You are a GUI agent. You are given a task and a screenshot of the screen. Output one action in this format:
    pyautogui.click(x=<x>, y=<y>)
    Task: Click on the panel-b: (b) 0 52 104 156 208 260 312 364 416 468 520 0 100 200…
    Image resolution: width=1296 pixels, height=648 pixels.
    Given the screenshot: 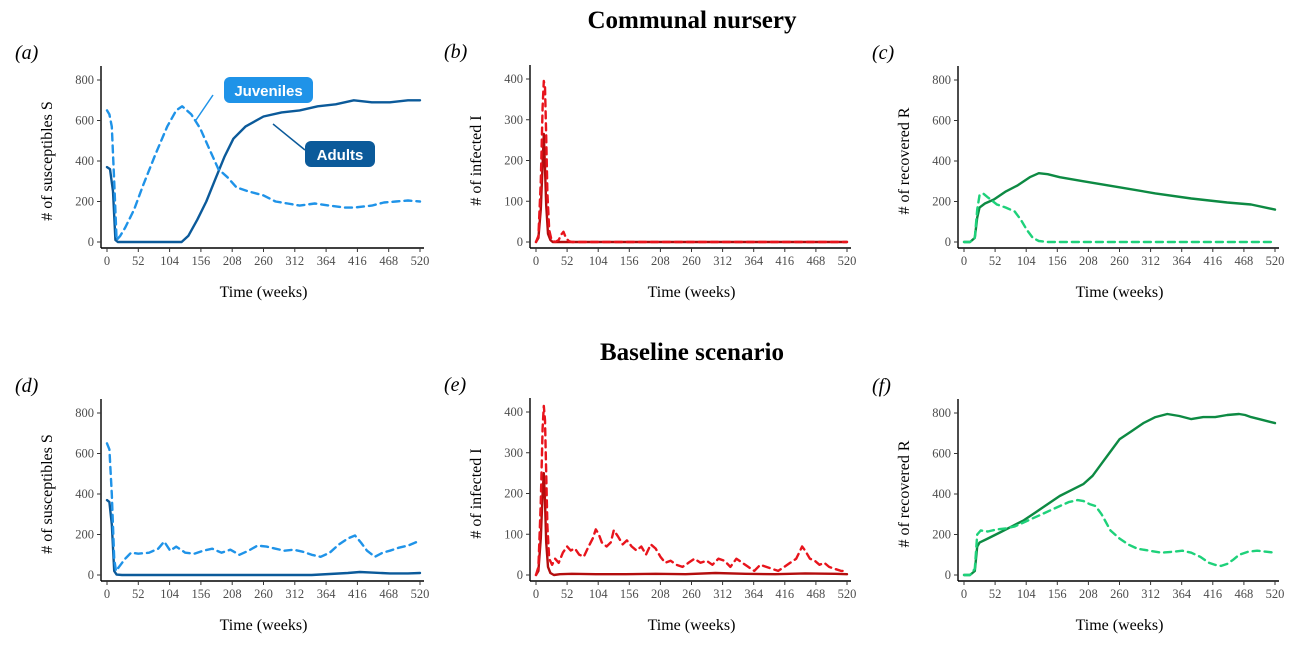 What is the action you would take?
    pyautogui.click(x=650, y=171)
    